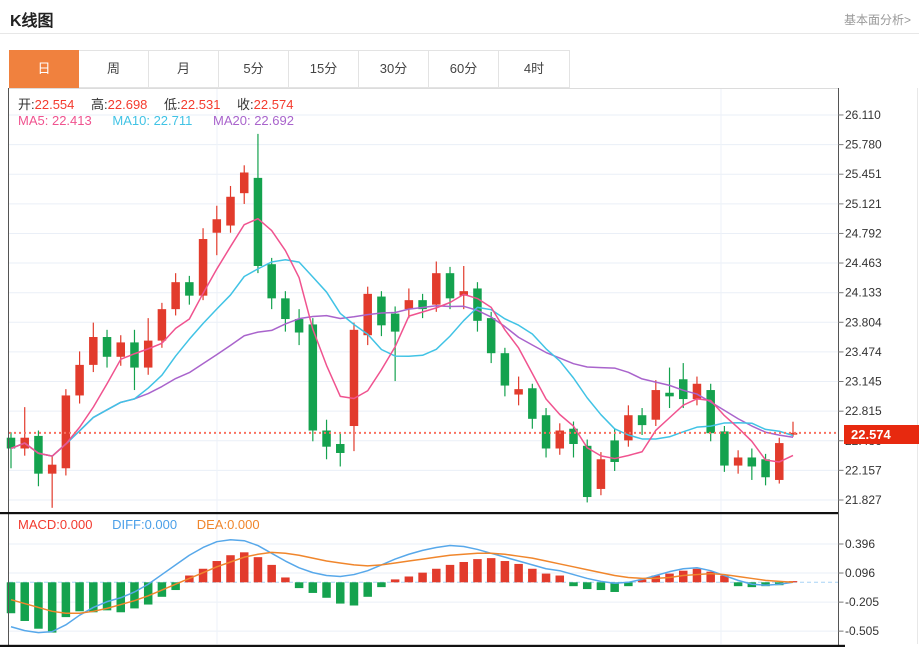 The width and height of the screenshot is (919, 648). What do you see at coordinates (858, 587) in the screenshot?
I see `macd-axis-labels: 0.396 0.096 -0.205 -0.505` at bounding box center [858, 587].